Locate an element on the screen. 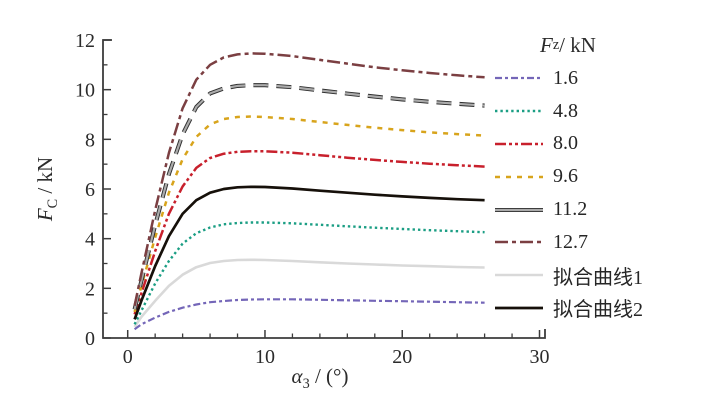 The height and width of the screenshot is (410, 705). legend-item-label: 1.6 is located at coordinates (565, 77).